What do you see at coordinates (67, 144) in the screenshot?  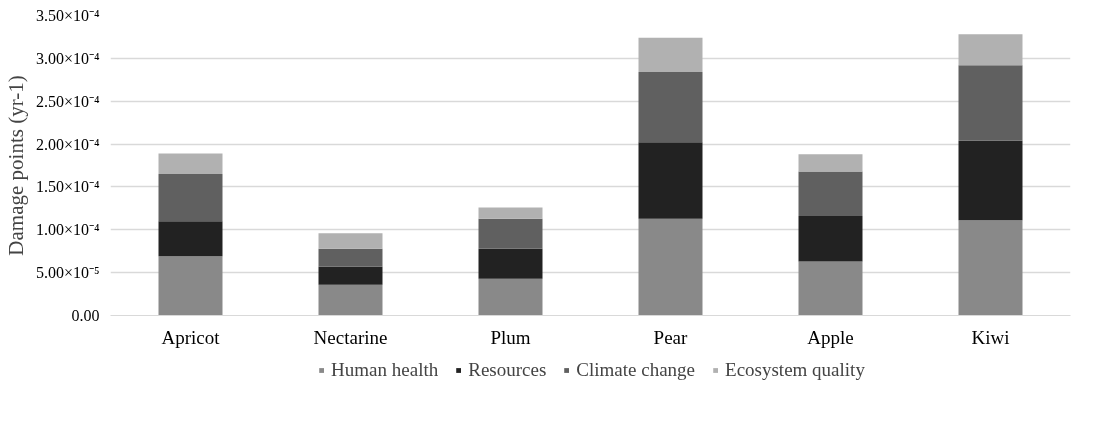 I see `y-tick-label: 2.00×10⁻⁴` at bounding box center [67, 144].